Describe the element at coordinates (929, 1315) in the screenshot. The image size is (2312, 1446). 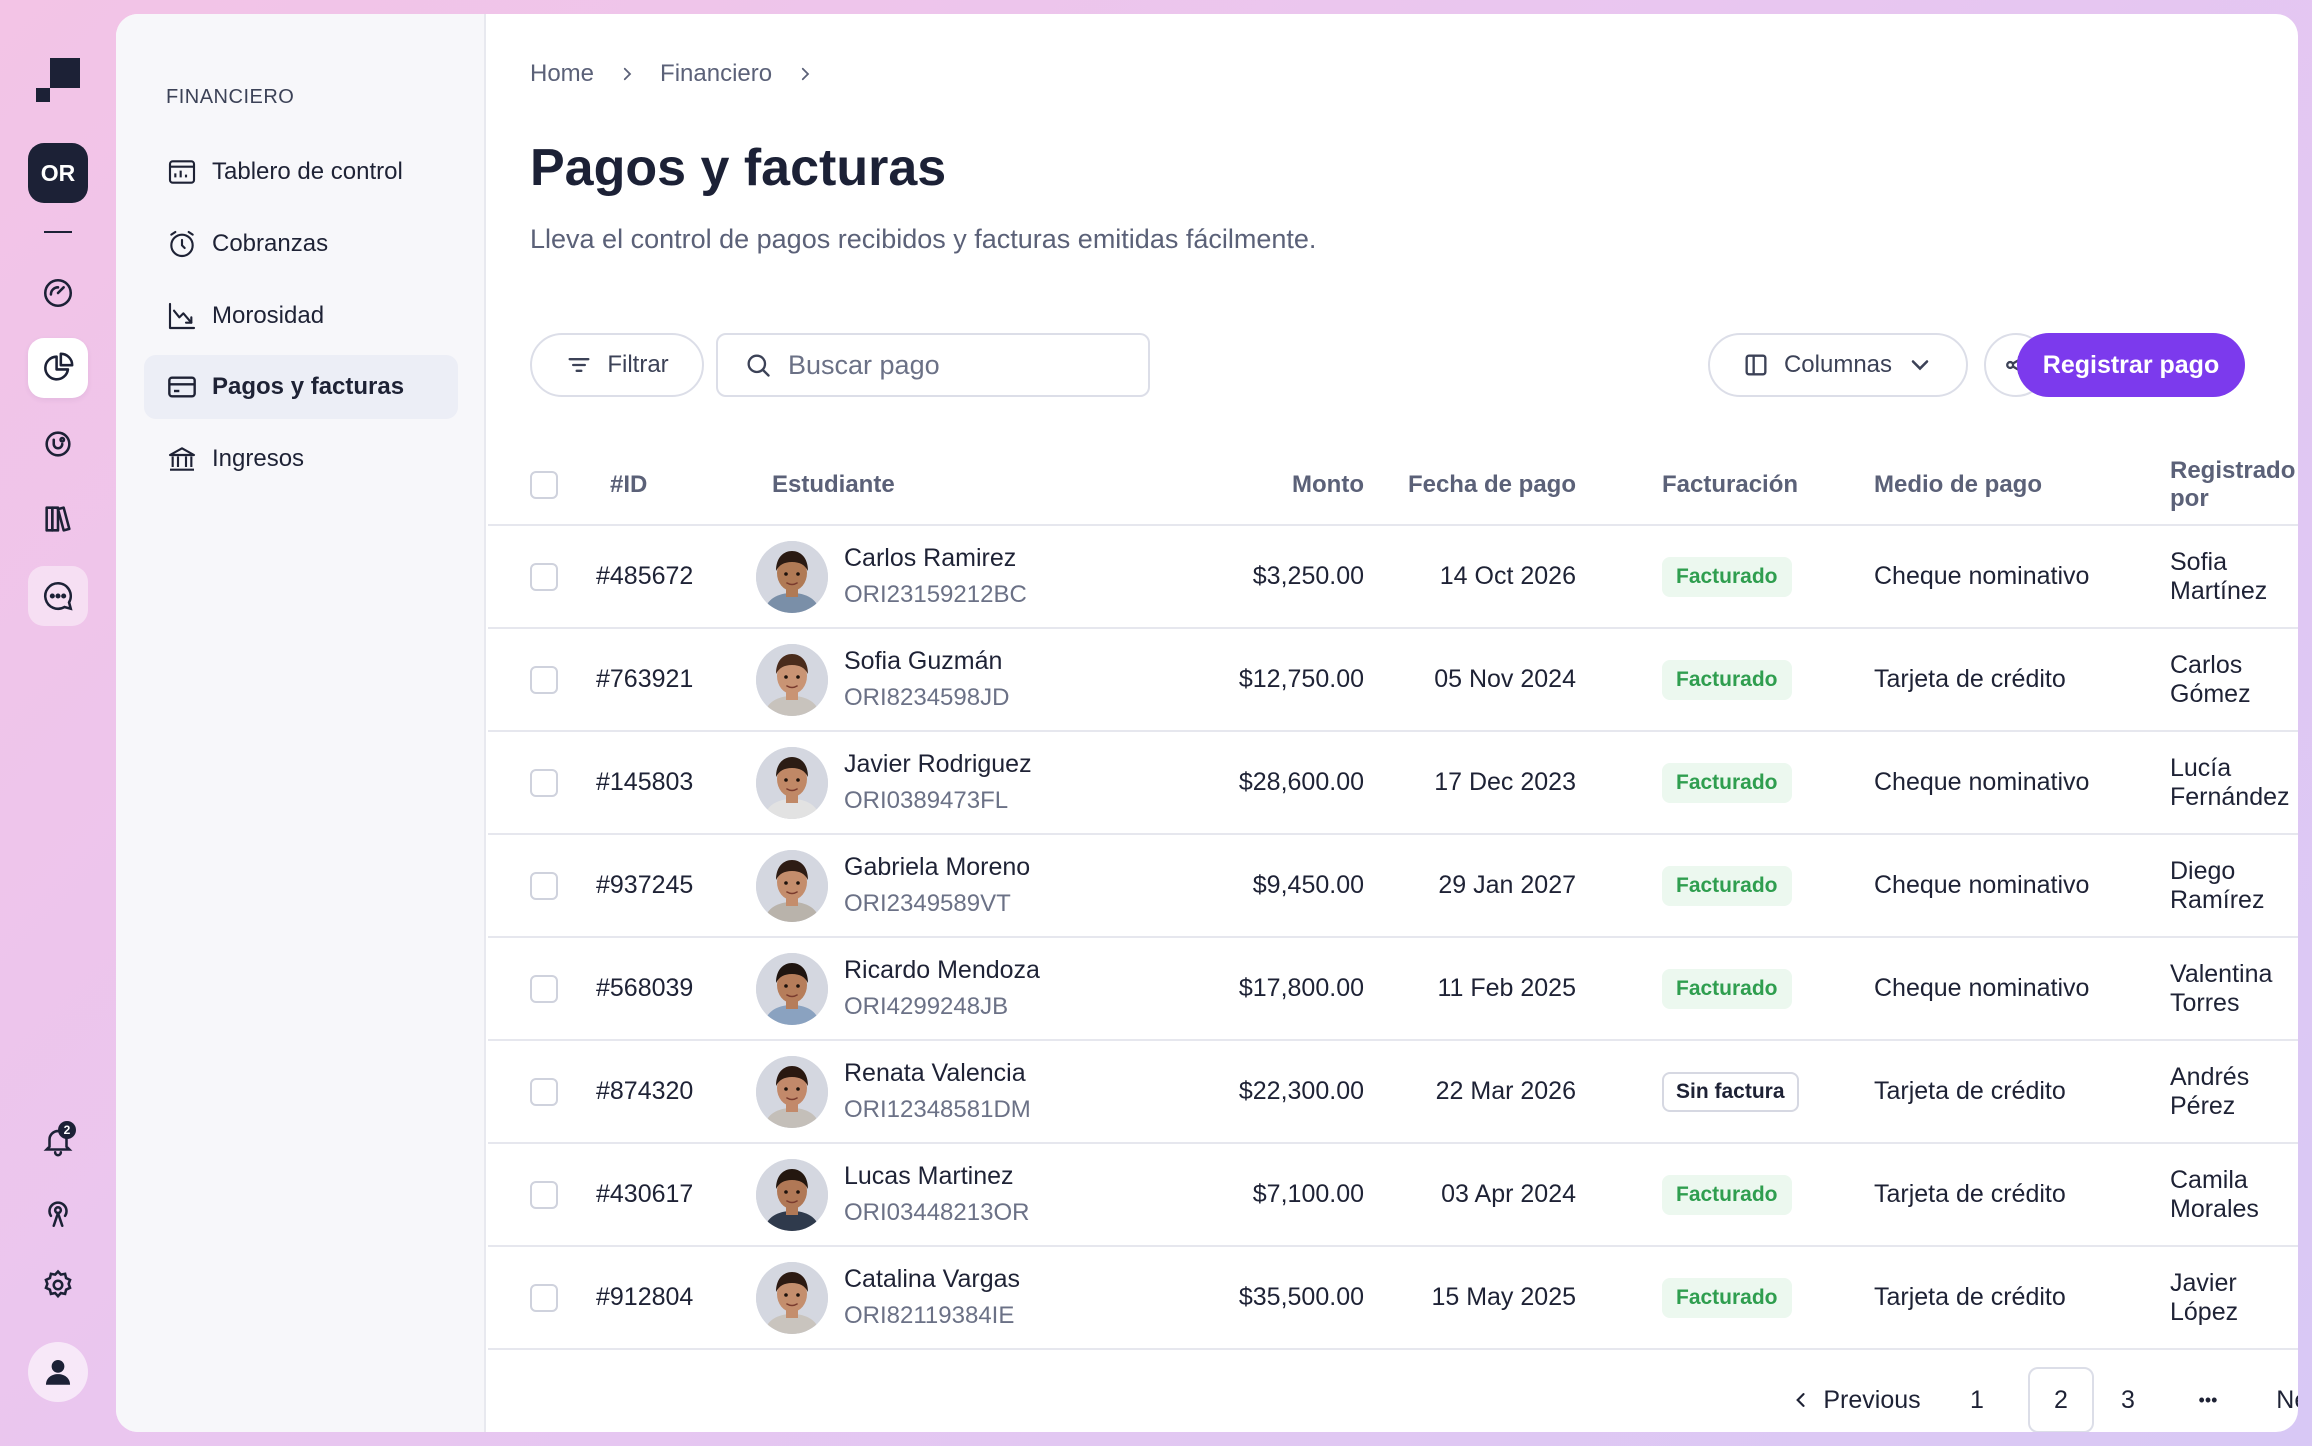
I see `student-code: ORI82119384IE` at that location.